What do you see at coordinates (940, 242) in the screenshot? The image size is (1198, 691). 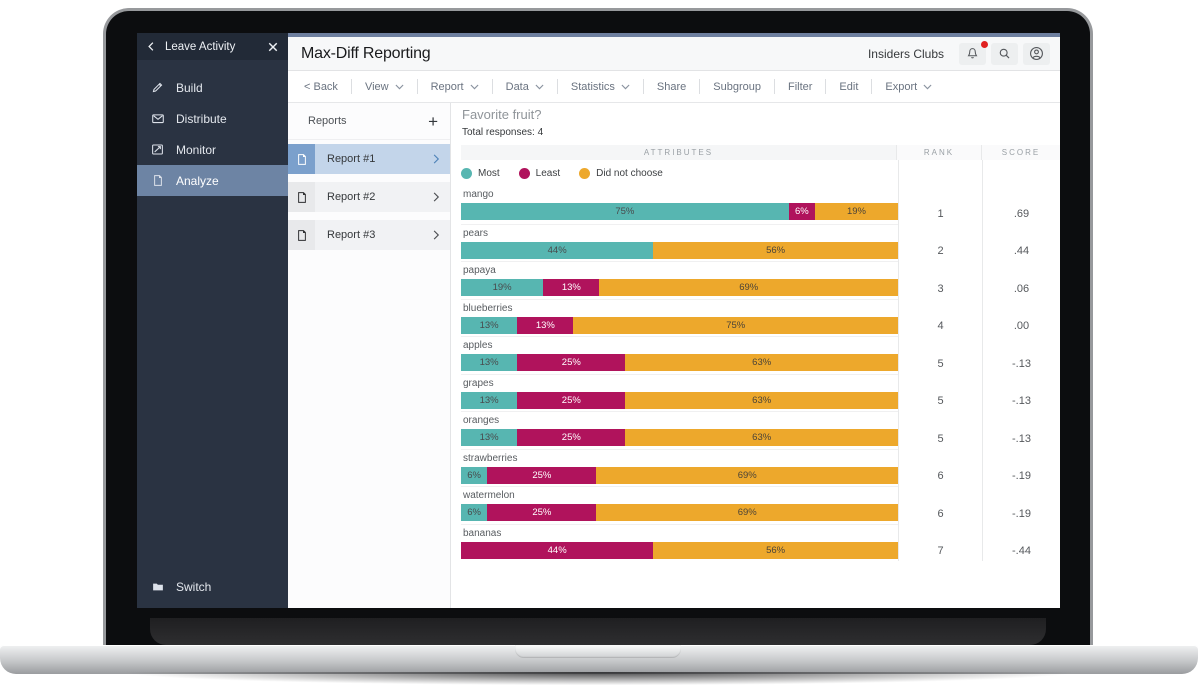 I see `rank-value: 2` at bounding box center [940, 242].